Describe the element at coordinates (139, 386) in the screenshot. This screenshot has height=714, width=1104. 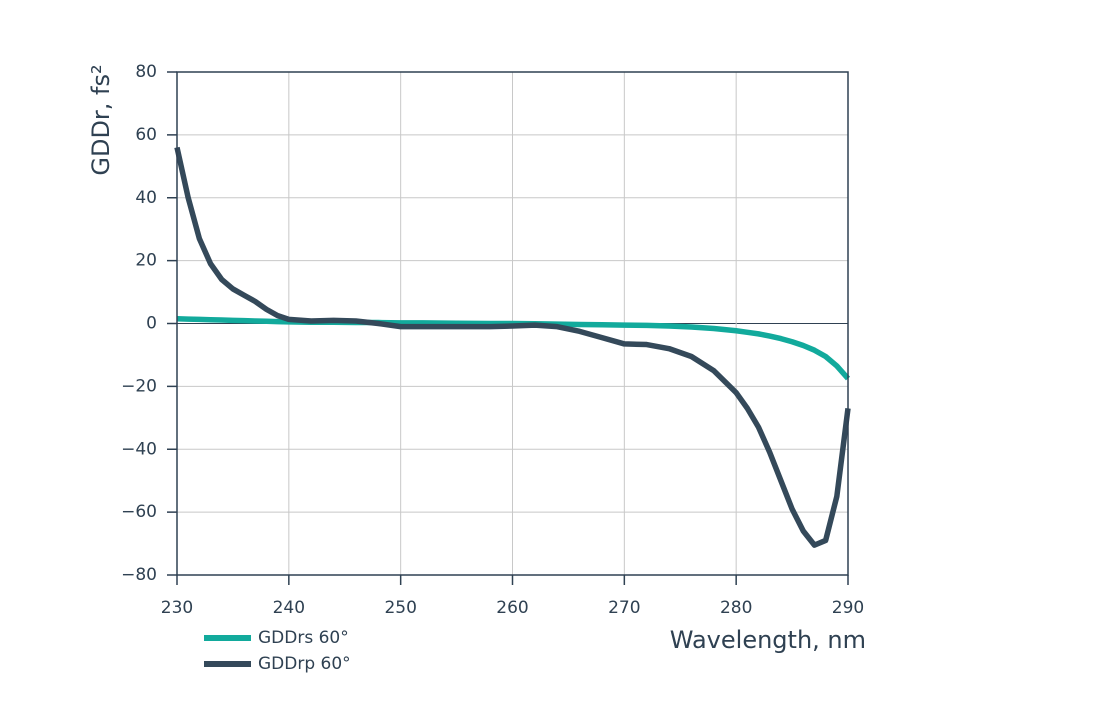
I see `y-tick-label: −20` at that location.